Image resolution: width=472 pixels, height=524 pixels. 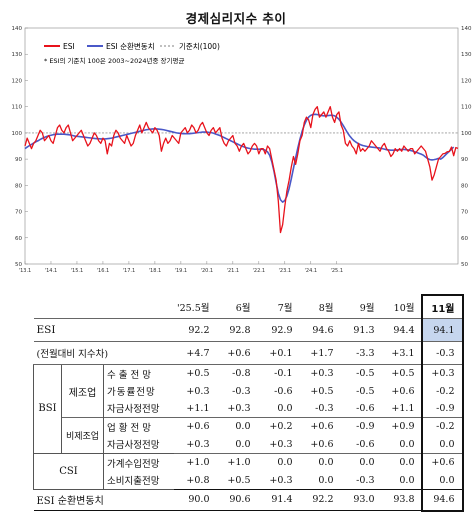 I want to click on legend-label-esi: ESI, so click(x=69, y=46).